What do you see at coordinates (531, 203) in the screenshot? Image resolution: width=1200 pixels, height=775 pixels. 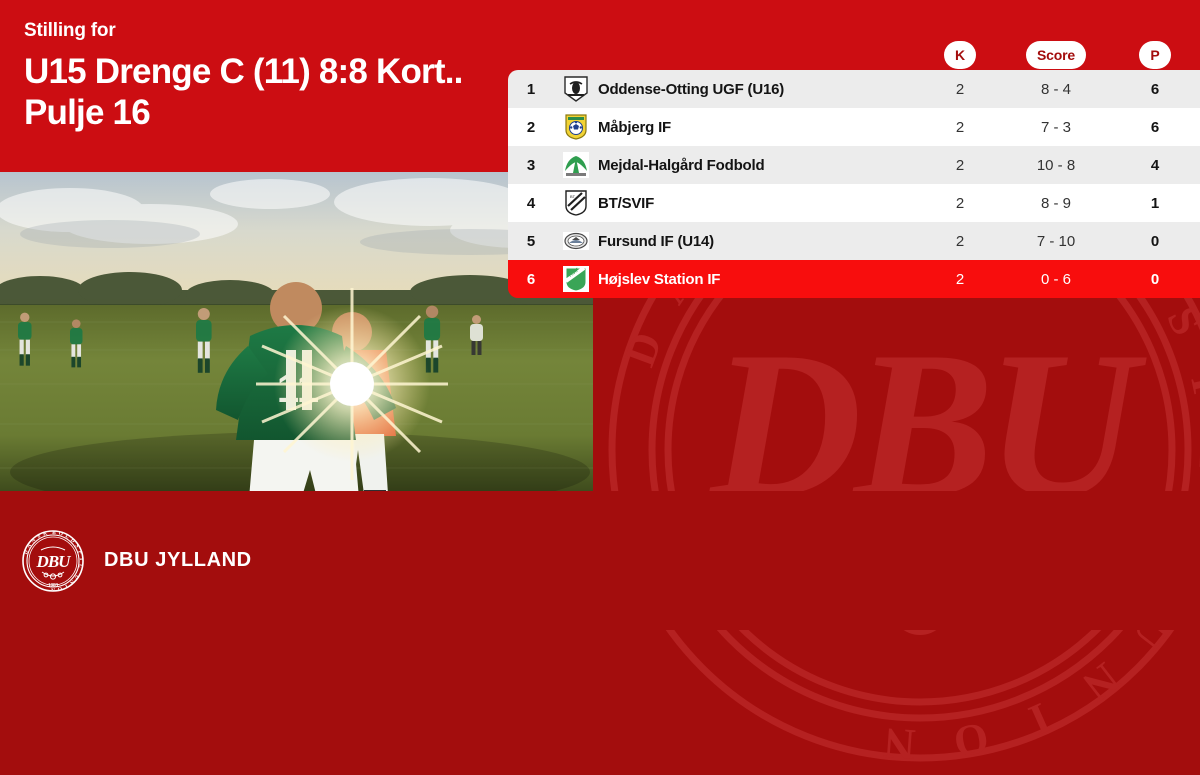 I see `row-position: 4` at bounding box center [531, 203].